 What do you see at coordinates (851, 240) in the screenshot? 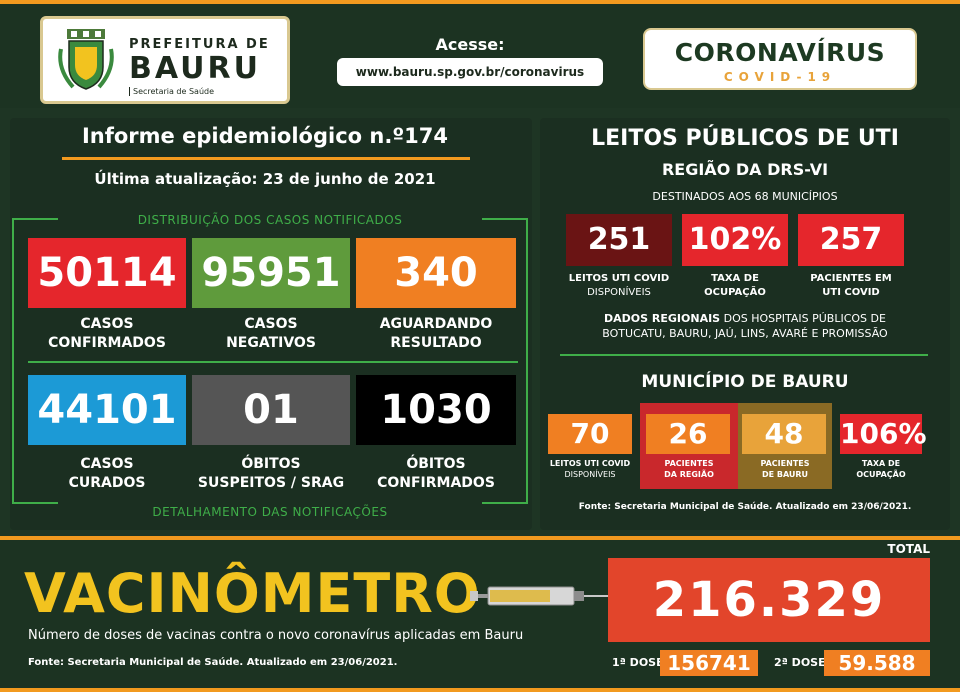
I see `region-patients-box: 257` at bounding box center [851, 240].